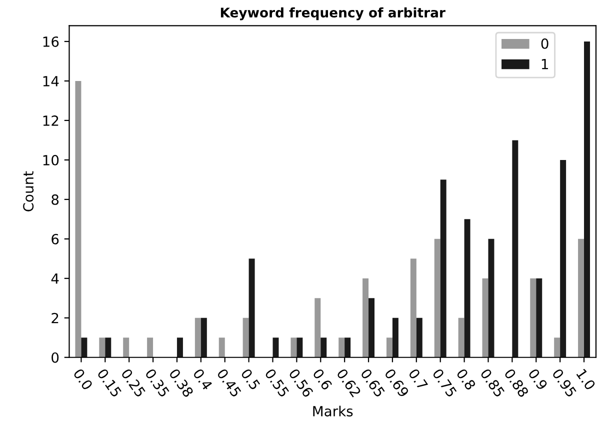 The width and height of the screenshot is (602, 428). I want to click on y-tick-label: 0, so click(55, 357).